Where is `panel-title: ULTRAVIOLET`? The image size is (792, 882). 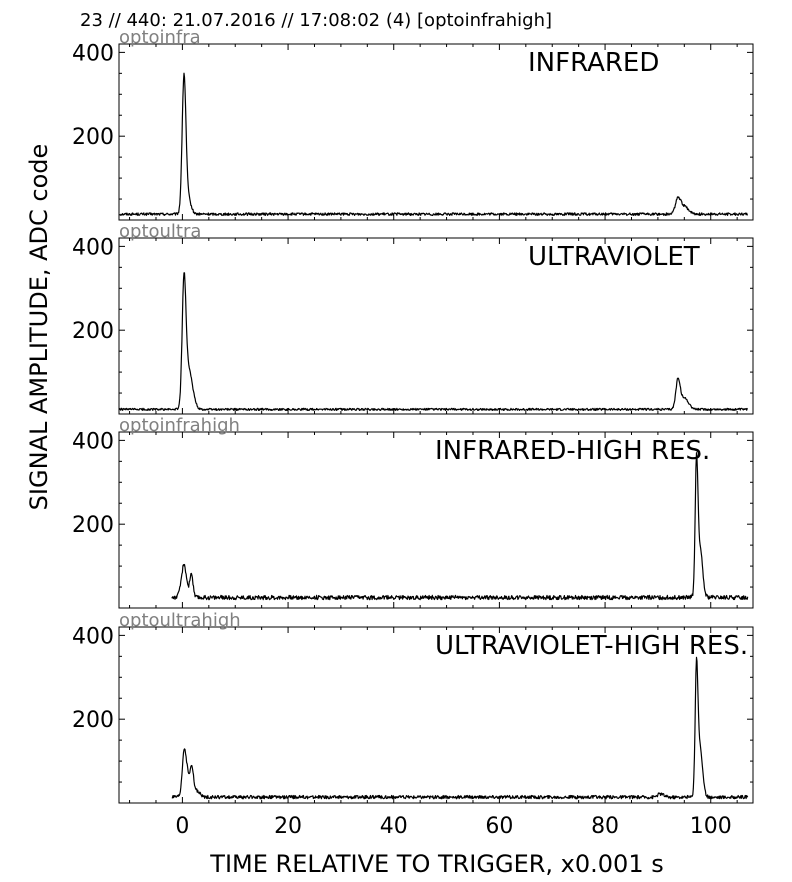 panel-title: ULTRAVIOLET is located at coordinates (614, 257).